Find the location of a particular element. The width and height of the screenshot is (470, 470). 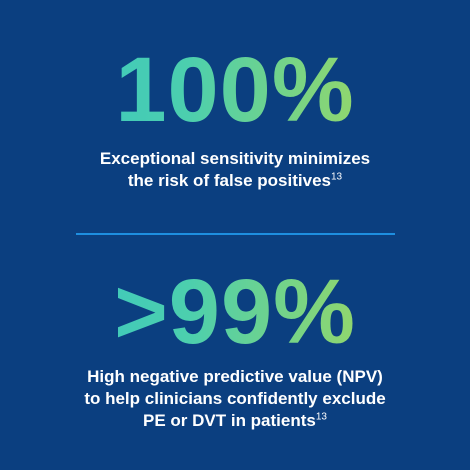

npv-reference: 13 is located at coordinates (321, 417).